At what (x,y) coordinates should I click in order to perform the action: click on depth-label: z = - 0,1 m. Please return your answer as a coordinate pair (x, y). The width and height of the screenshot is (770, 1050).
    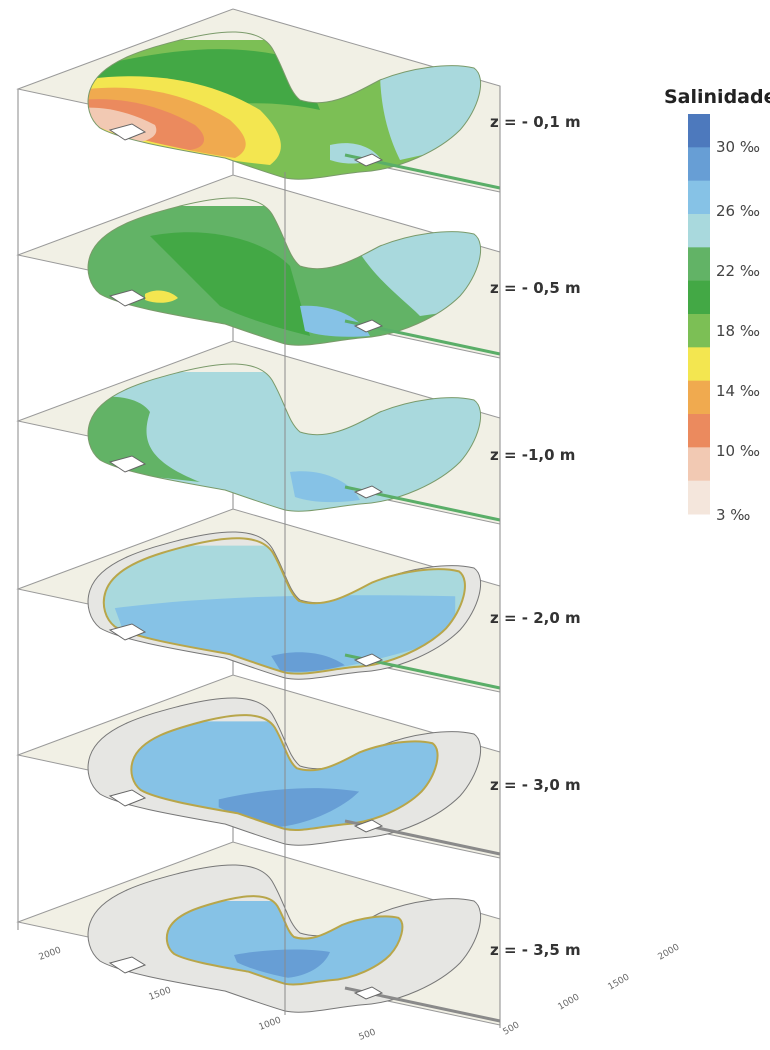
    Looking at the image, I should click on (535, 122).